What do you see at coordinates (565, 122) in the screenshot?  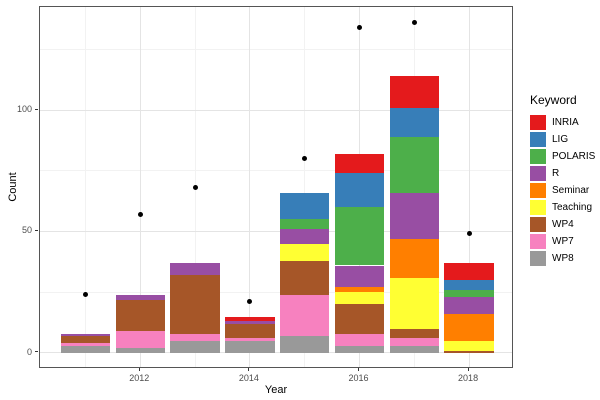 I see `legend-item-label: INRIA` at bounding box center [565, 122].